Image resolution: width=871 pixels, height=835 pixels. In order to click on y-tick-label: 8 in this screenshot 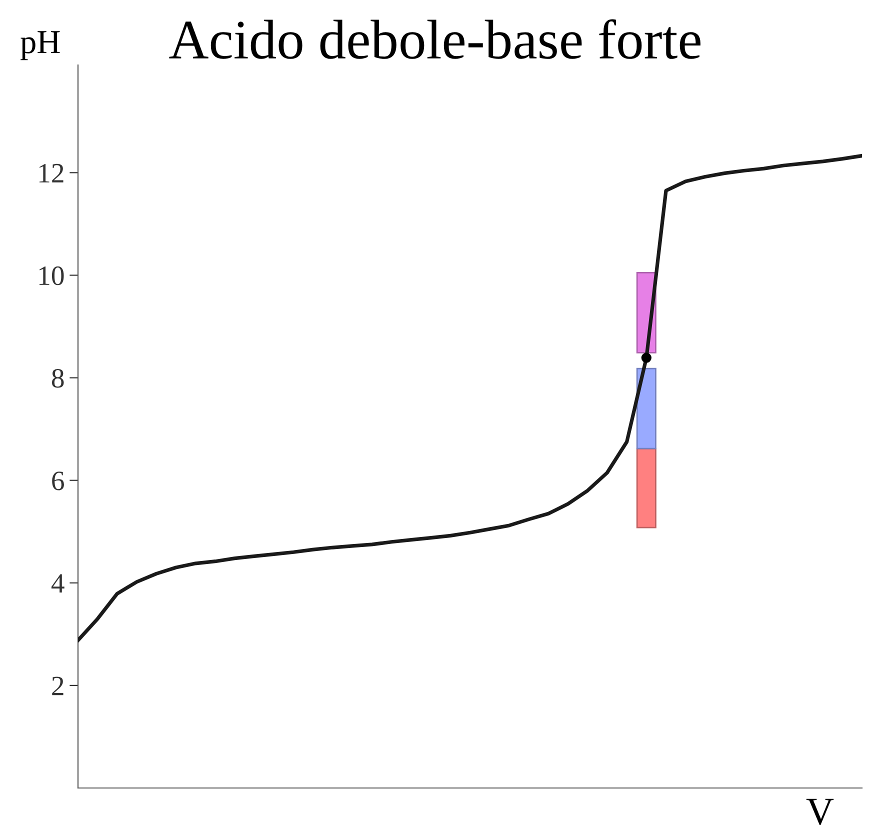, I will do `click(58, 378)`.